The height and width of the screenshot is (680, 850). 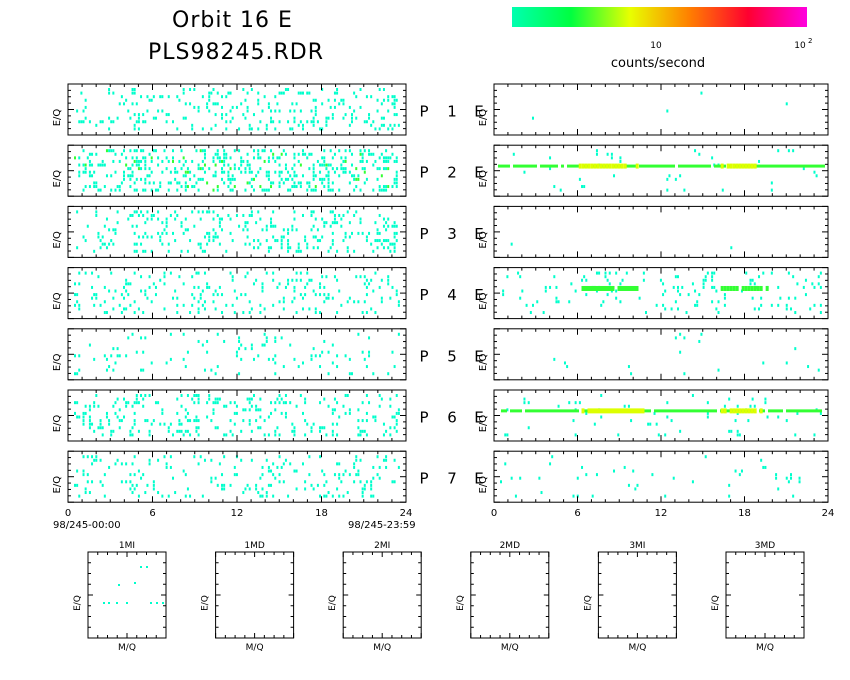 I want to click on small-panel-title: 1MD, so click(x=254, y=546).